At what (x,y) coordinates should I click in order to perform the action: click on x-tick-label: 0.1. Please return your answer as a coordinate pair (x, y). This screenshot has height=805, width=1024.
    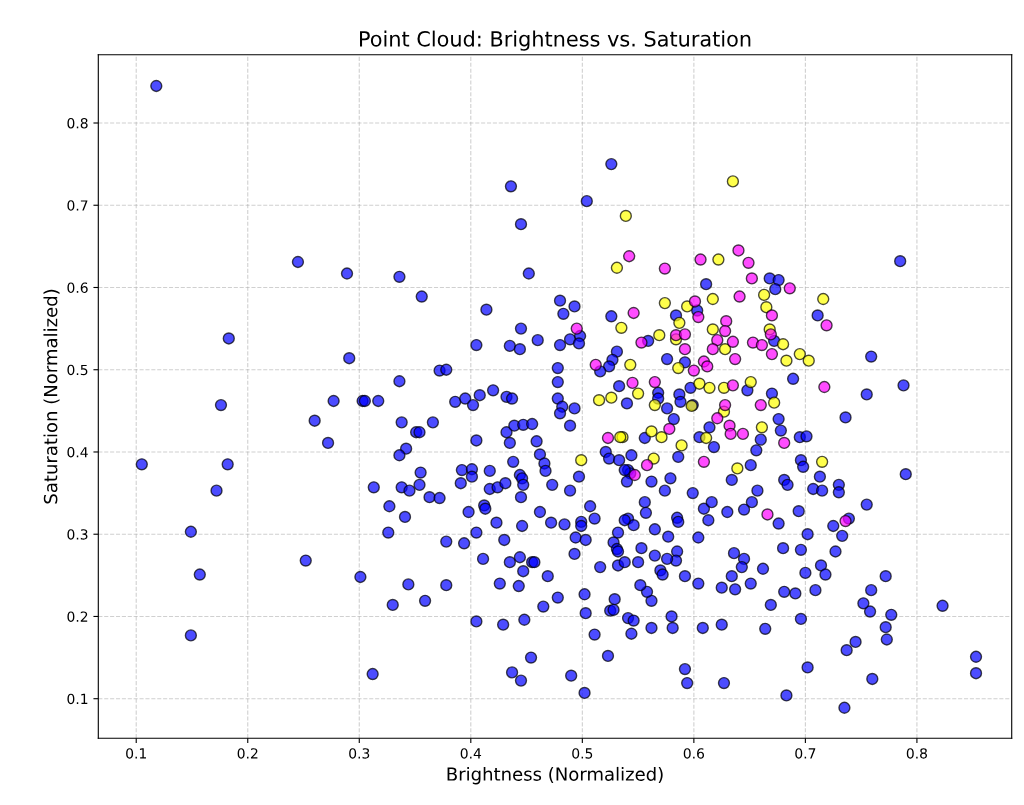
    Looking at the image, I should click on (136, 753).